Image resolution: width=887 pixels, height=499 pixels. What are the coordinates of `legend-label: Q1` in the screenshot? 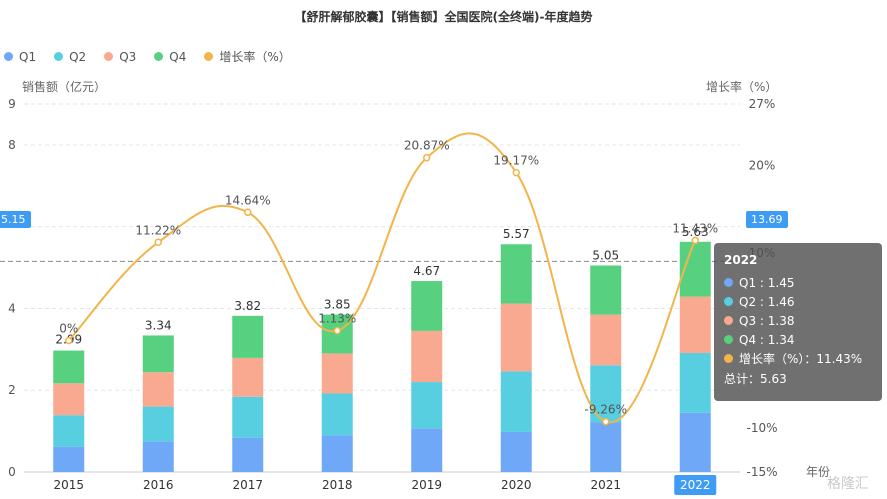 It's located at (28, 56).